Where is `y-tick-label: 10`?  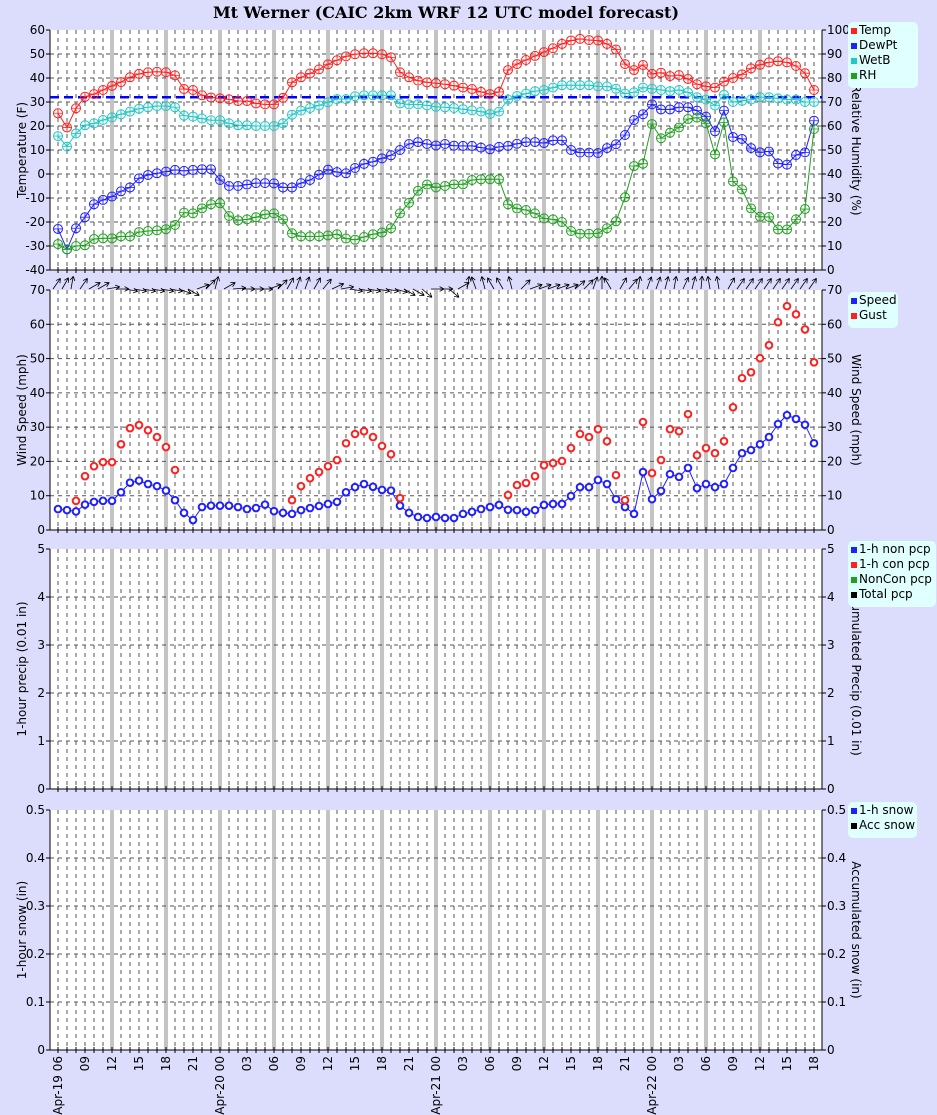
y-tick-label: 10 is located at coordinates (37, 496).